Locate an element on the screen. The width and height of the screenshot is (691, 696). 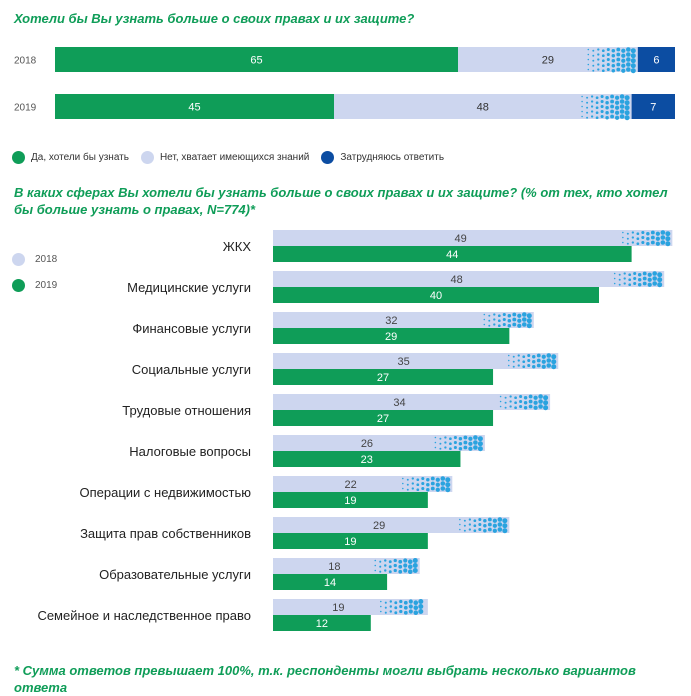
data-label-2018-series-1: 29 is located at coordinates (548, 61).